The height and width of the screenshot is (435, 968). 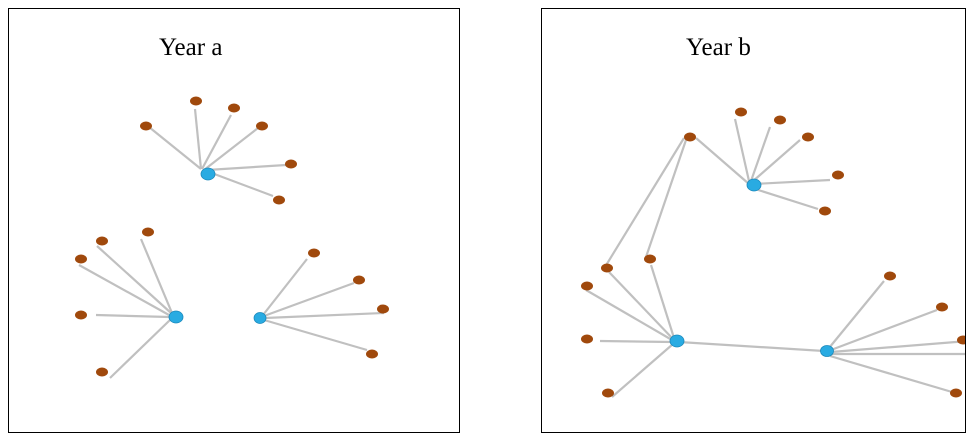 What do you see at coordinates (191, 47) in the screenshot?
I see `panel-title: Year a` at bounding box center [191, 47].